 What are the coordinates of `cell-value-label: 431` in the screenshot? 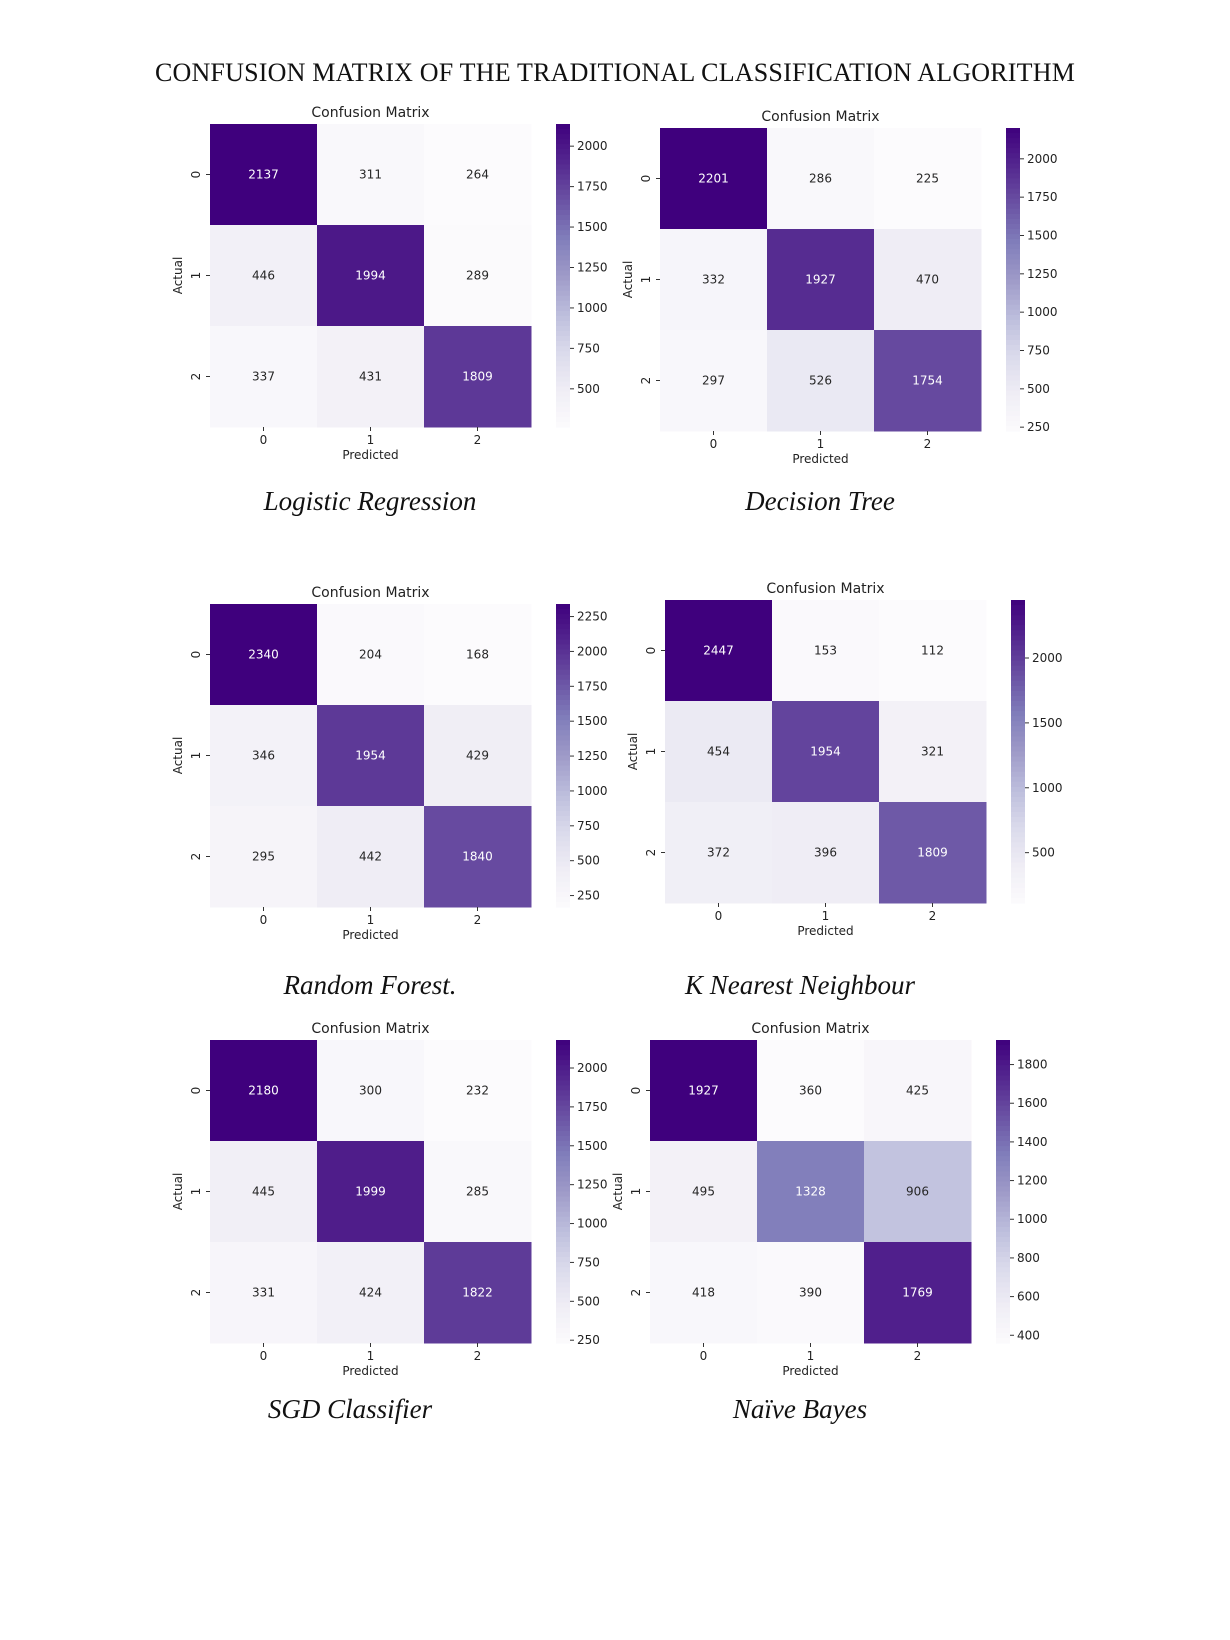 It's located at (370, 377).